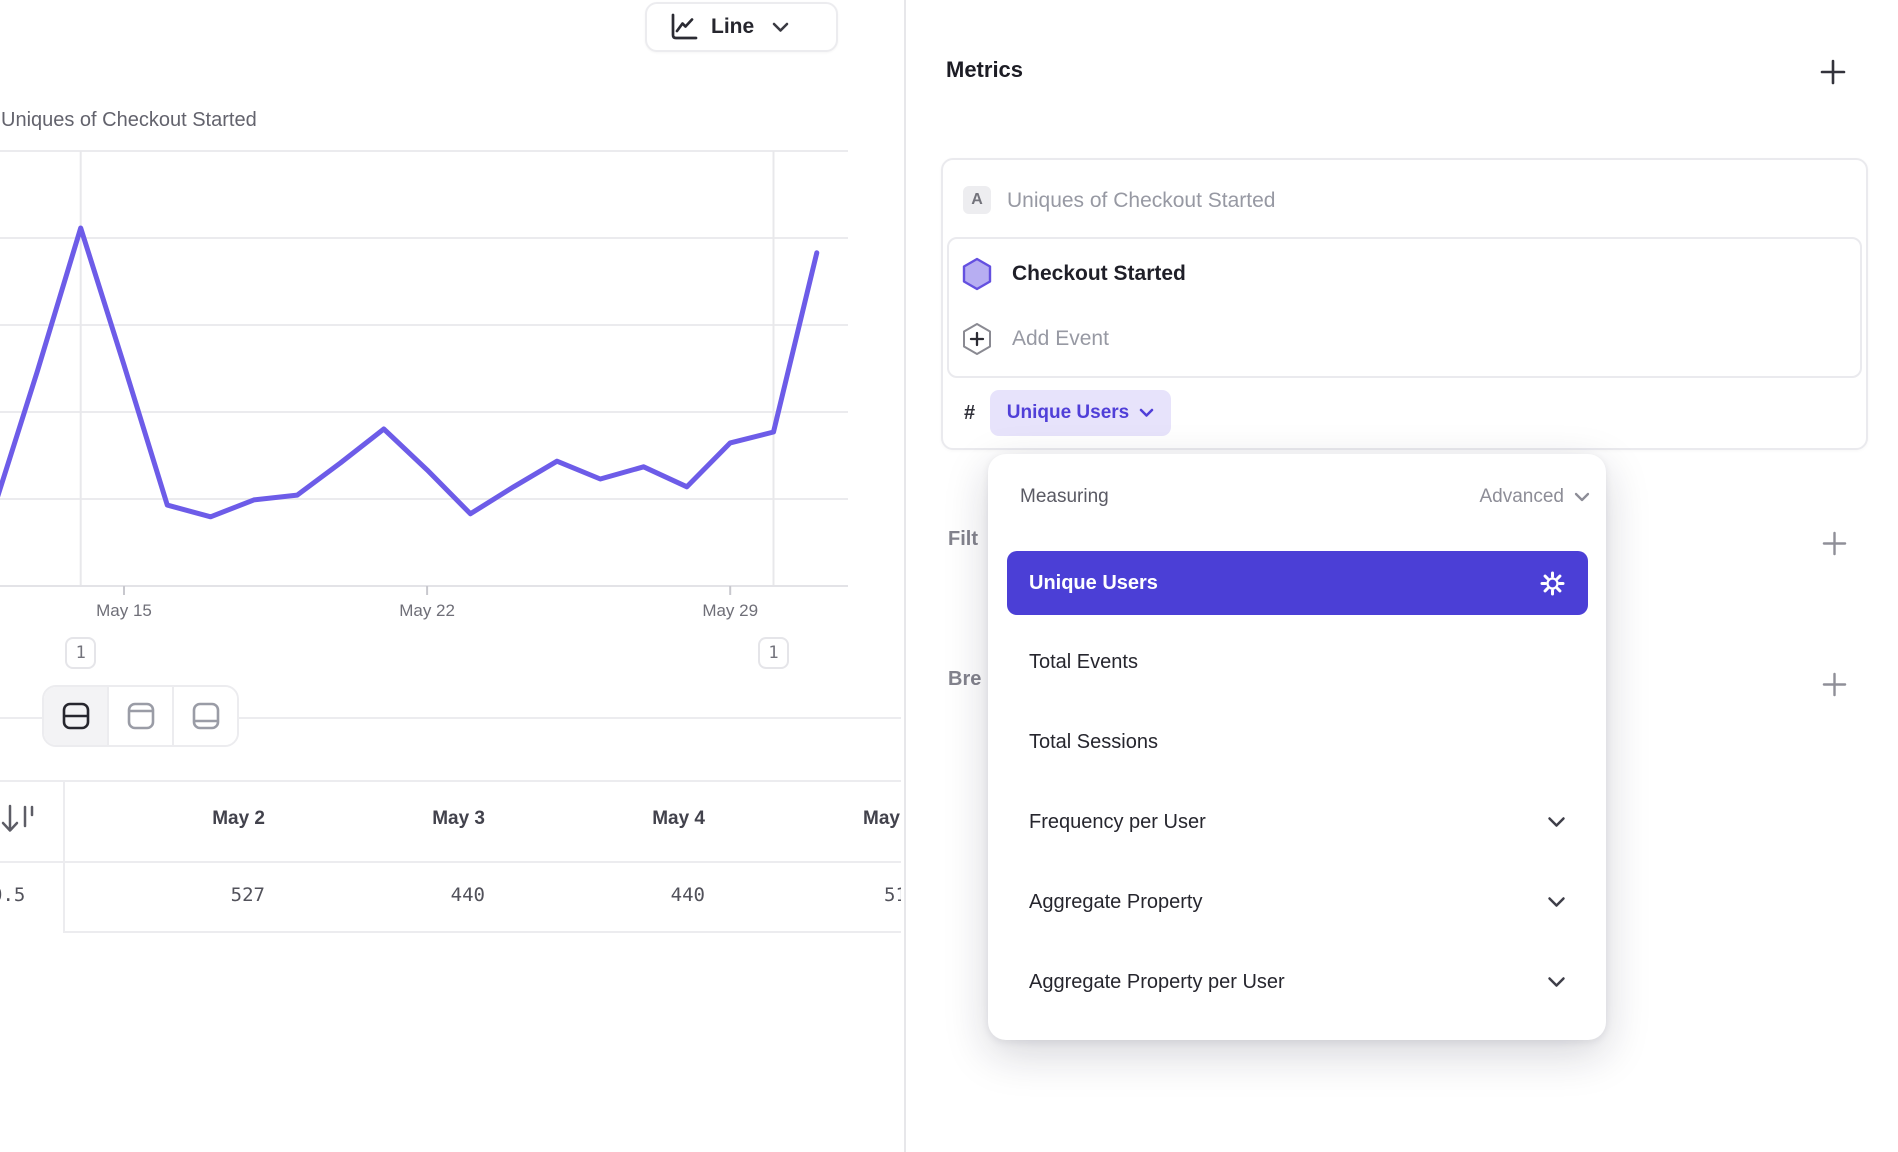 This screenshot has height=1152, width=1898. Describe the element at coordinates (985, 69) in the screenshot. I see `metrics-section-title: Metrics` at that location.